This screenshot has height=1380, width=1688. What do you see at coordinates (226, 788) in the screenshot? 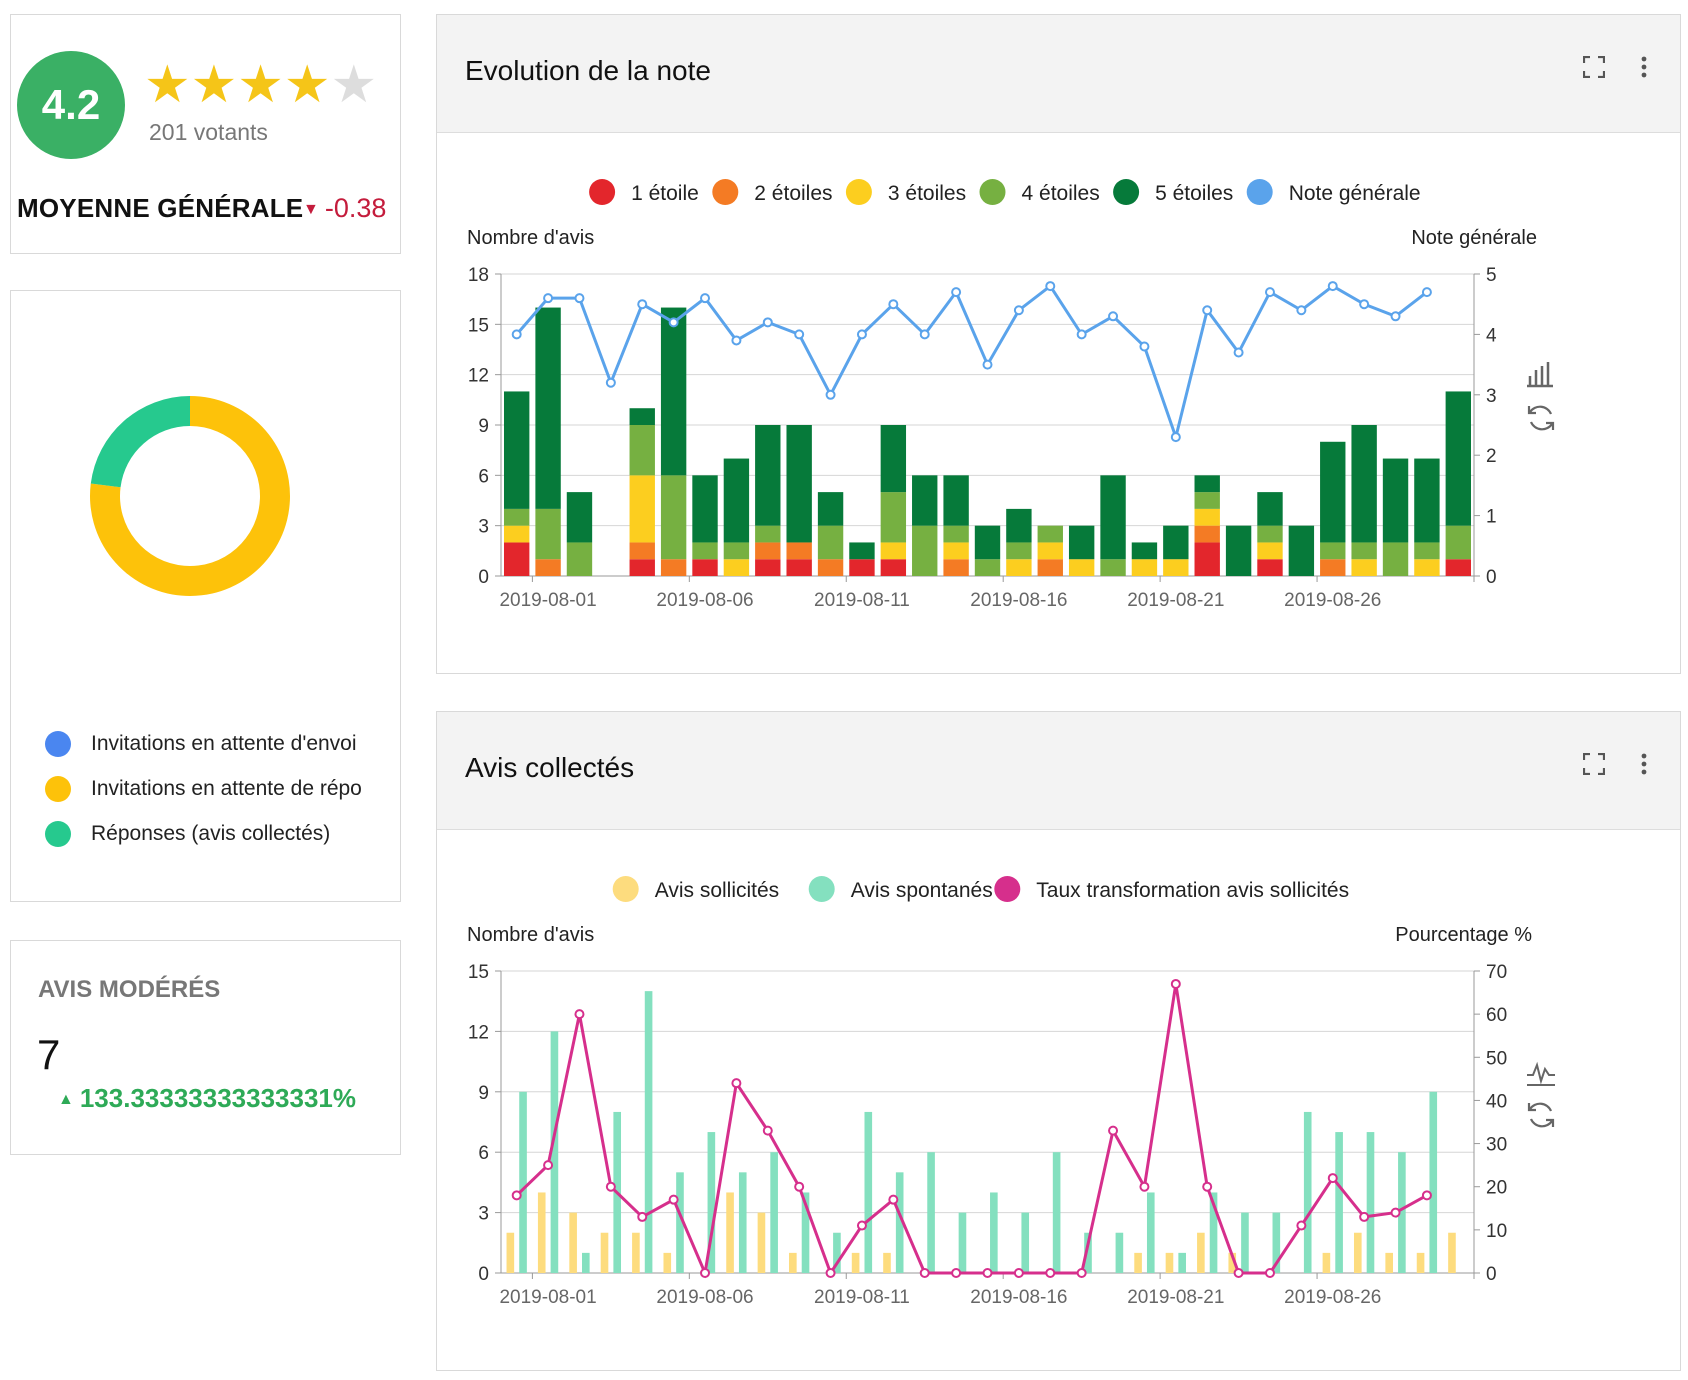
I see `legend-label: Invitations en attente de répo` at bounding box center [226, 788].